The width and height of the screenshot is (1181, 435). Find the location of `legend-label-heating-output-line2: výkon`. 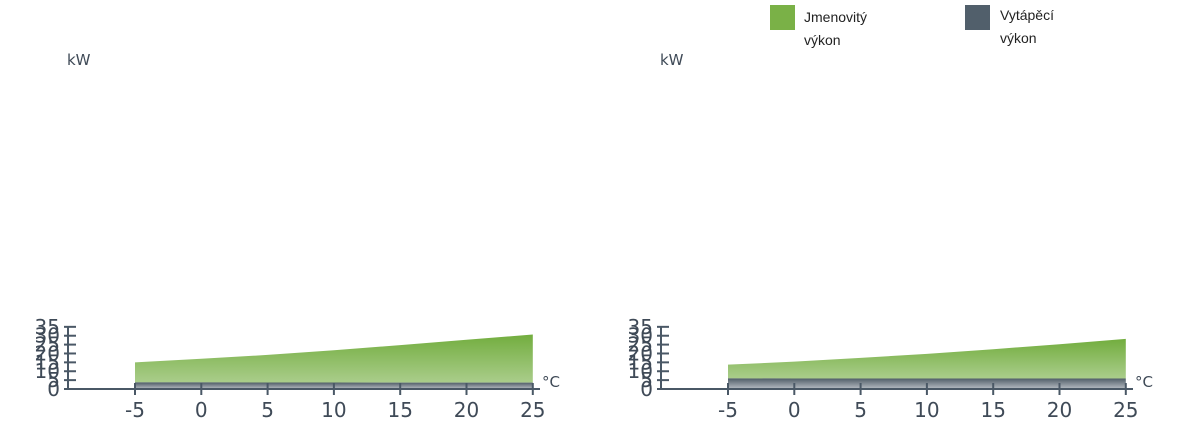

legend-label-heating-output-line2: výkon is located at coordinates (1018, 38).